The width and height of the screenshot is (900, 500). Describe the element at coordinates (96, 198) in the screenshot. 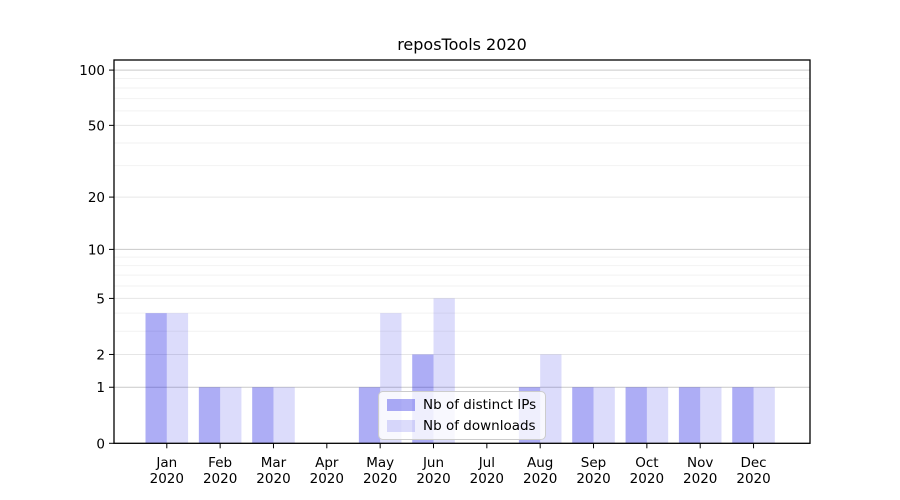

I see `y-tick-label: 20` at that location.